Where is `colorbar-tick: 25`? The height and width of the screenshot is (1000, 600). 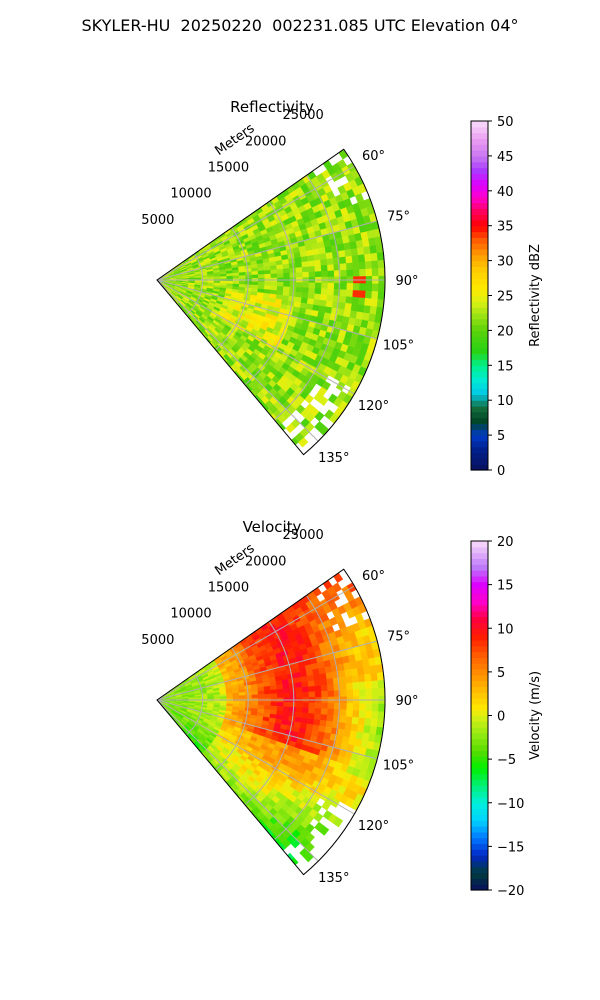
colorbar-tick: 25 is located at coordinates (505, 297).